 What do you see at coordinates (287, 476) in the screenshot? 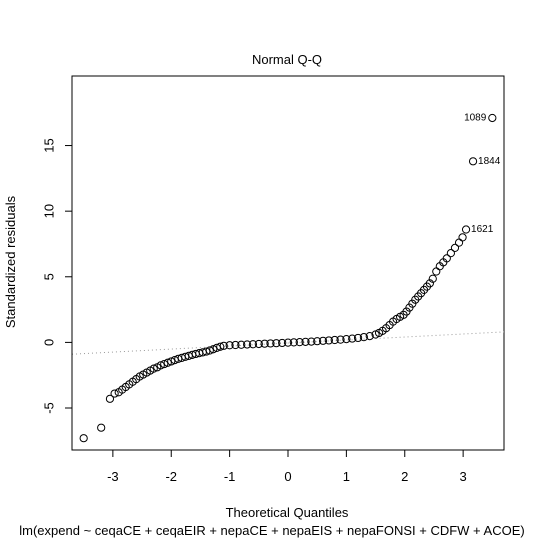
I see `x-tick-label: 0` at bounding box center [287, 476].